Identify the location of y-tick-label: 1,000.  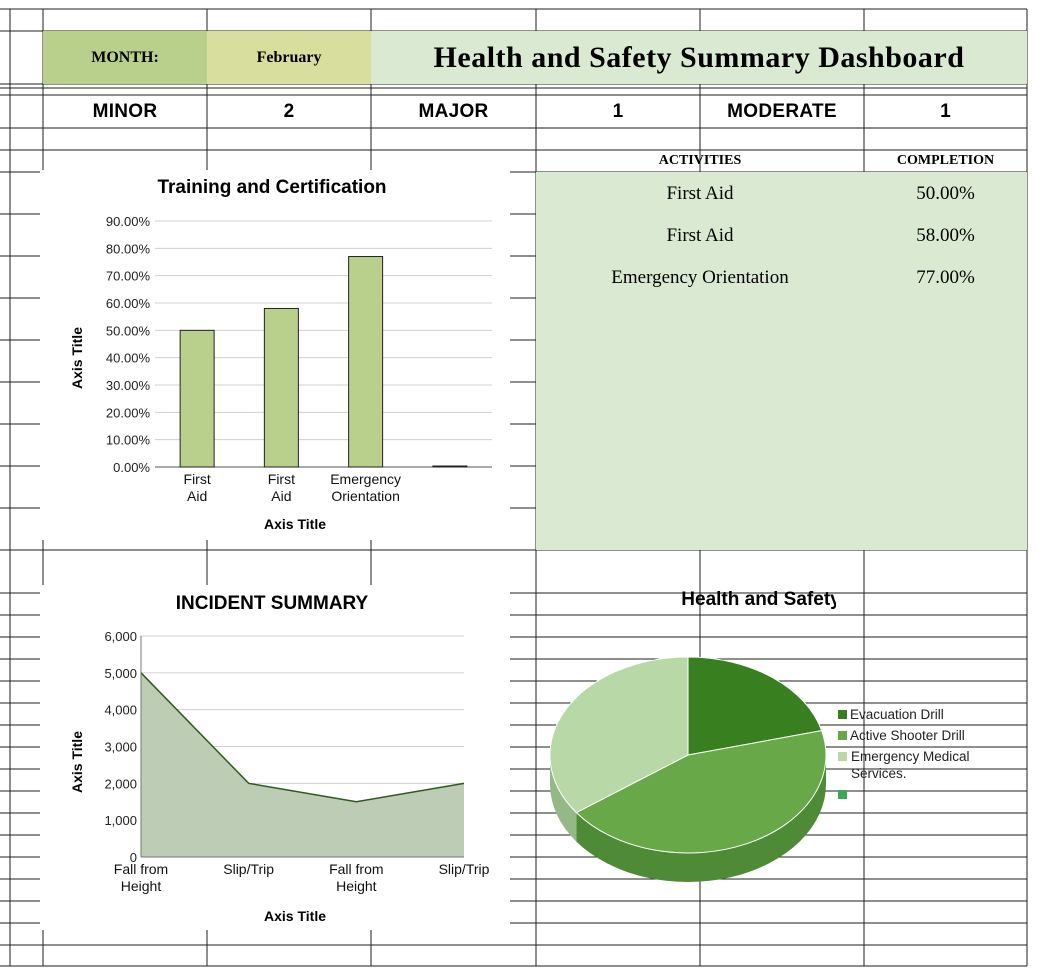
(120, 820).